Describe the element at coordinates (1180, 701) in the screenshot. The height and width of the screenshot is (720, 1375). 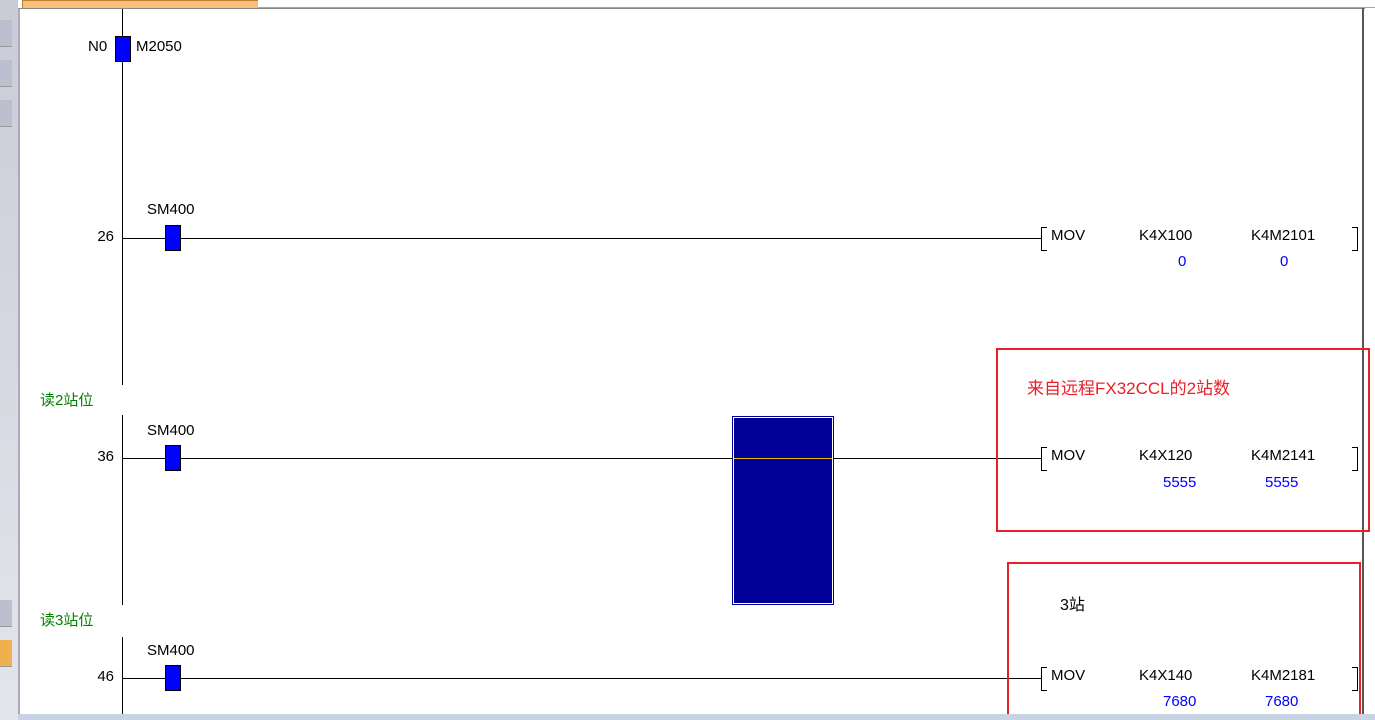
I see `source-value: 7680` at that location.